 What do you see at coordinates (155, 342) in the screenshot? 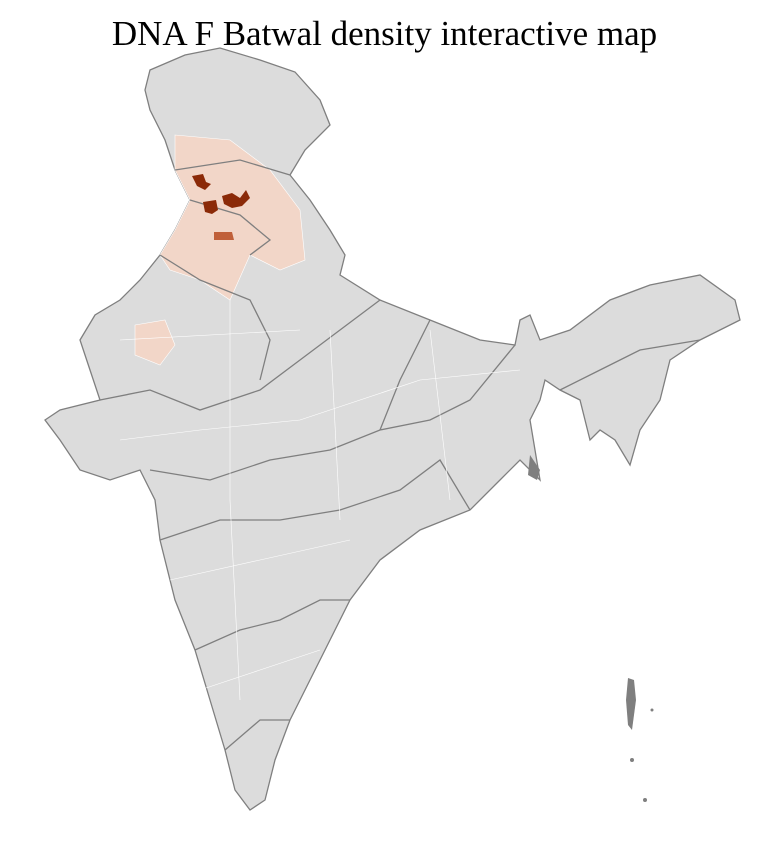
I see `region-low-rajasthan` at bounding box center [155, 342].